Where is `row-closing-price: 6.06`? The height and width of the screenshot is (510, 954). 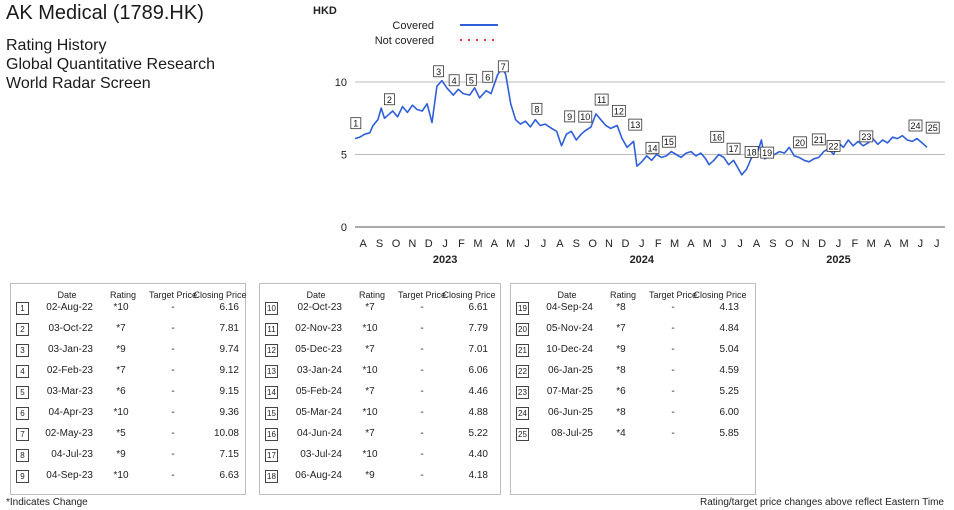 row-closing-price: 6.06 is located at coordinates (478, 370).